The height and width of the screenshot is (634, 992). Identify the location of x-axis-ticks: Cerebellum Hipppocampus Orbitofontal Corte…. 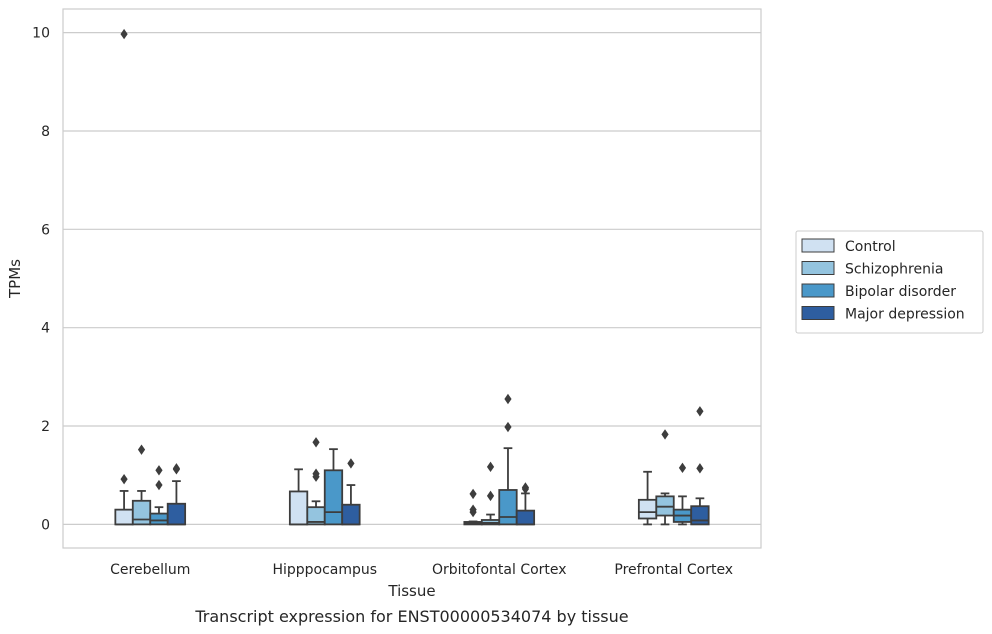
(421, 570).